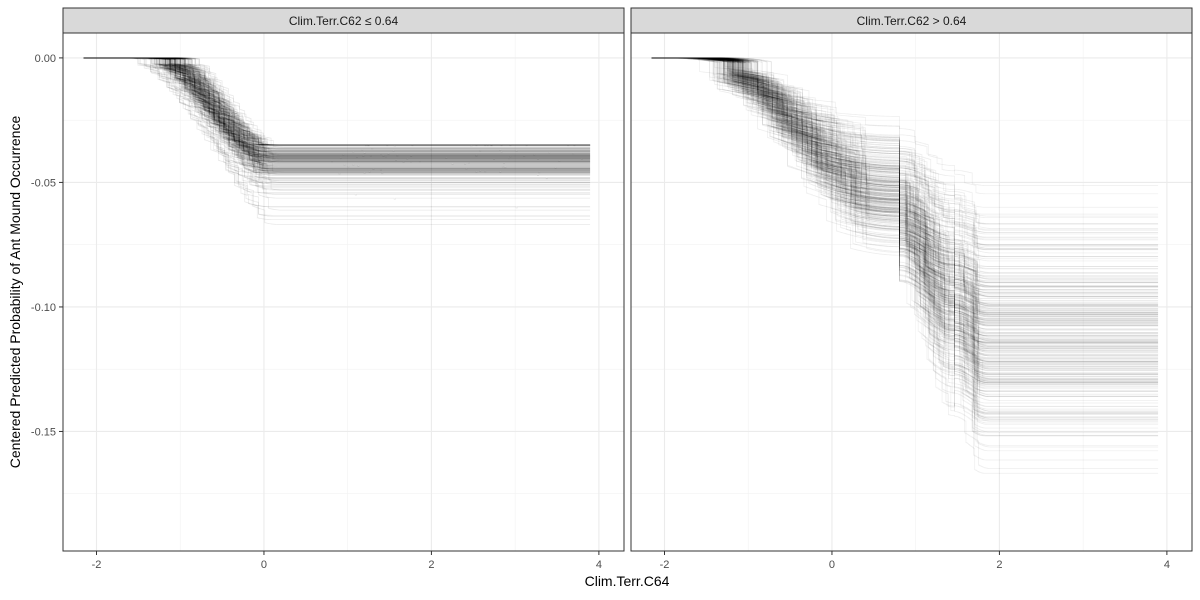 The image size is (1200, 600). I want to click on panel-left-curves, so click(337, 141).